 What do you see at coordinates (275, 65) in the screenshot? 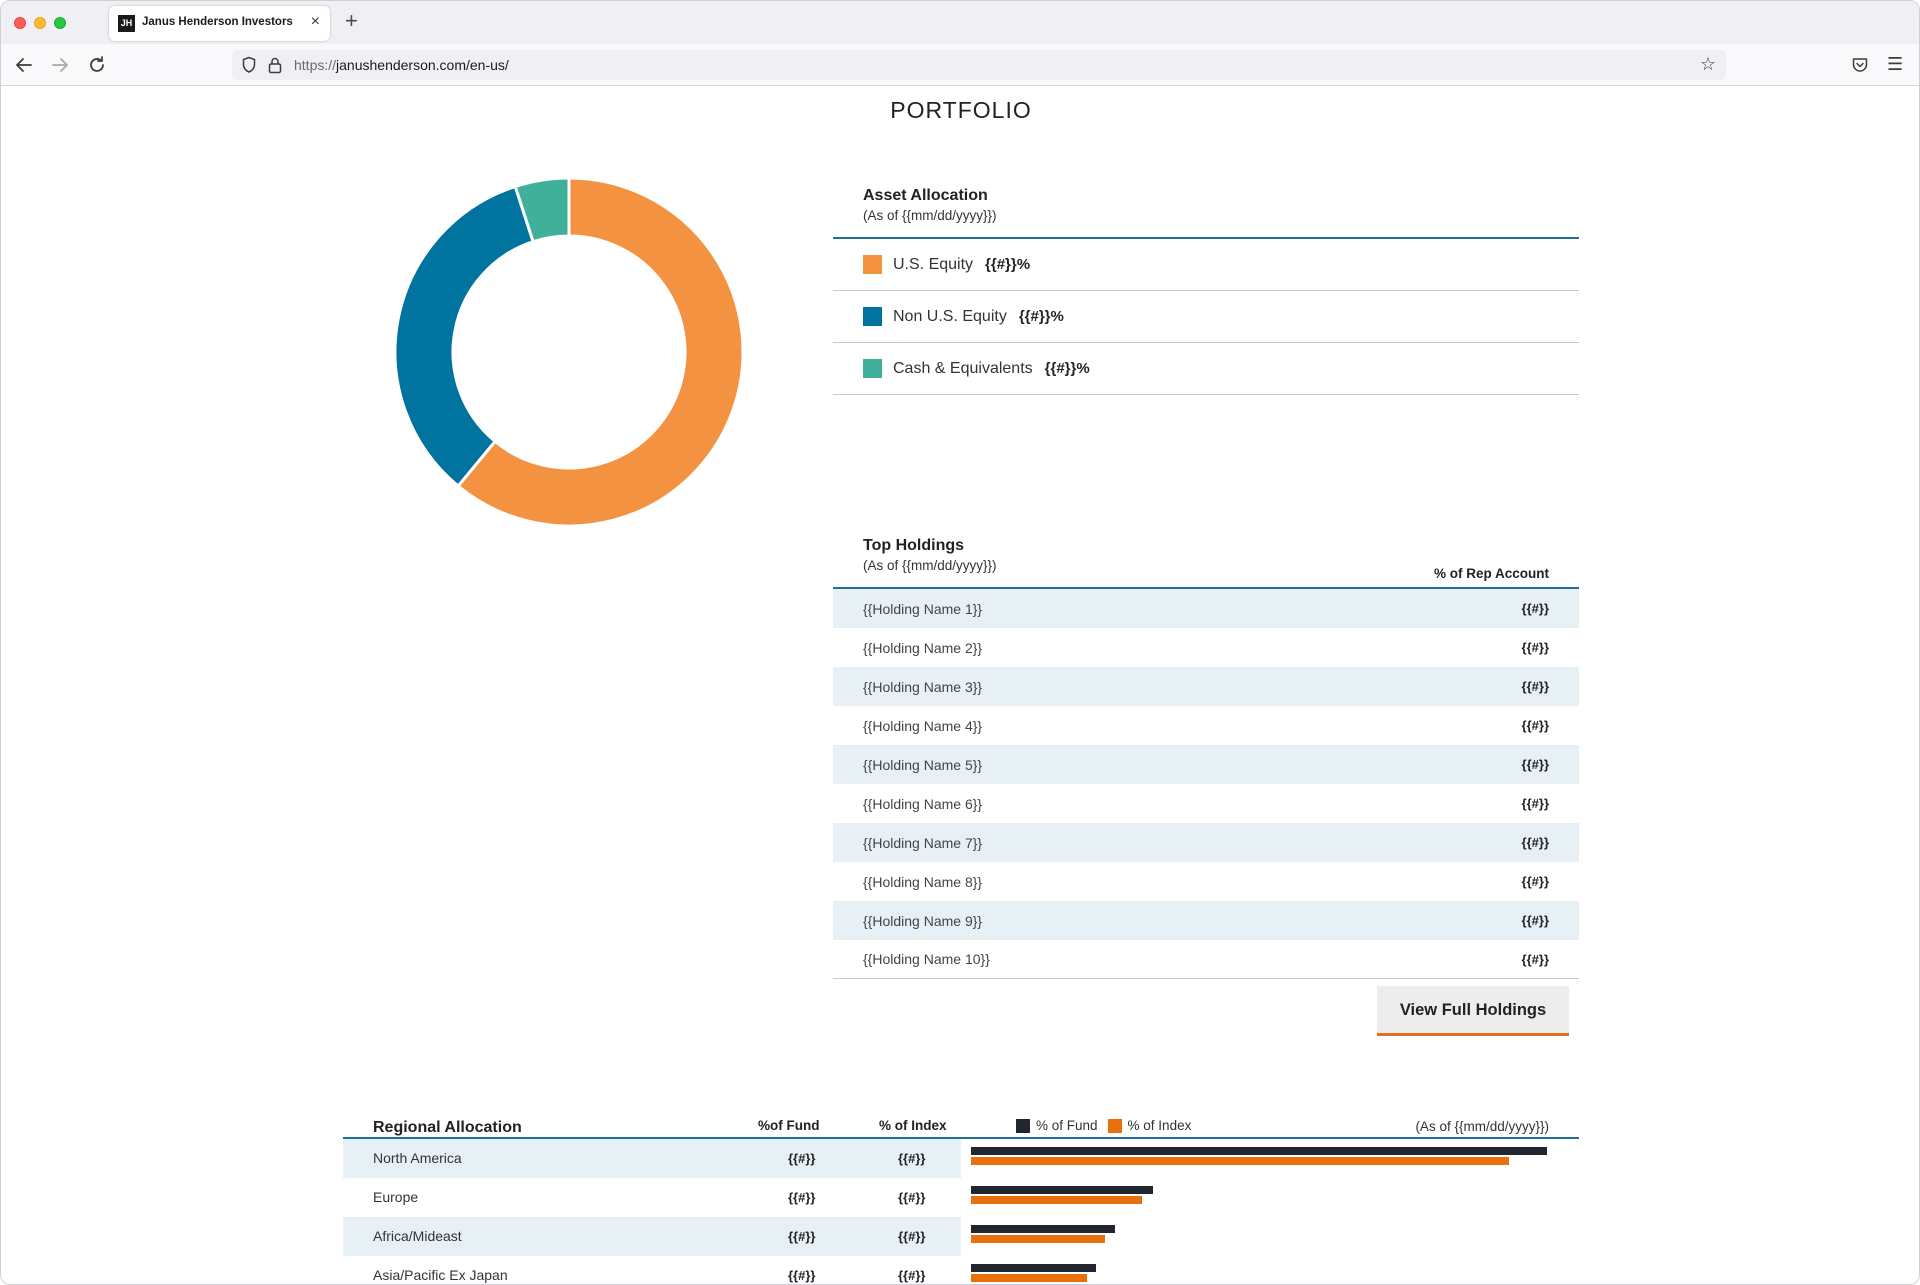
I see `lock-icon` at bounding box center [275, 65].